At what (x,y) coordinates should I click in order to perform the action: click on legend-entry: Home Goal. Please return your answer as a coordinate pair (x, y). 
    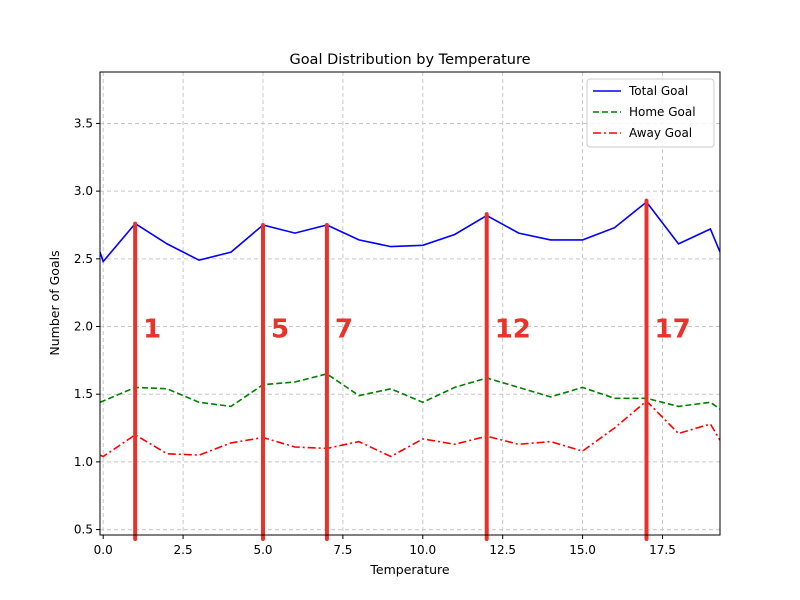
    Looking at the image, I should click on (662, 112).